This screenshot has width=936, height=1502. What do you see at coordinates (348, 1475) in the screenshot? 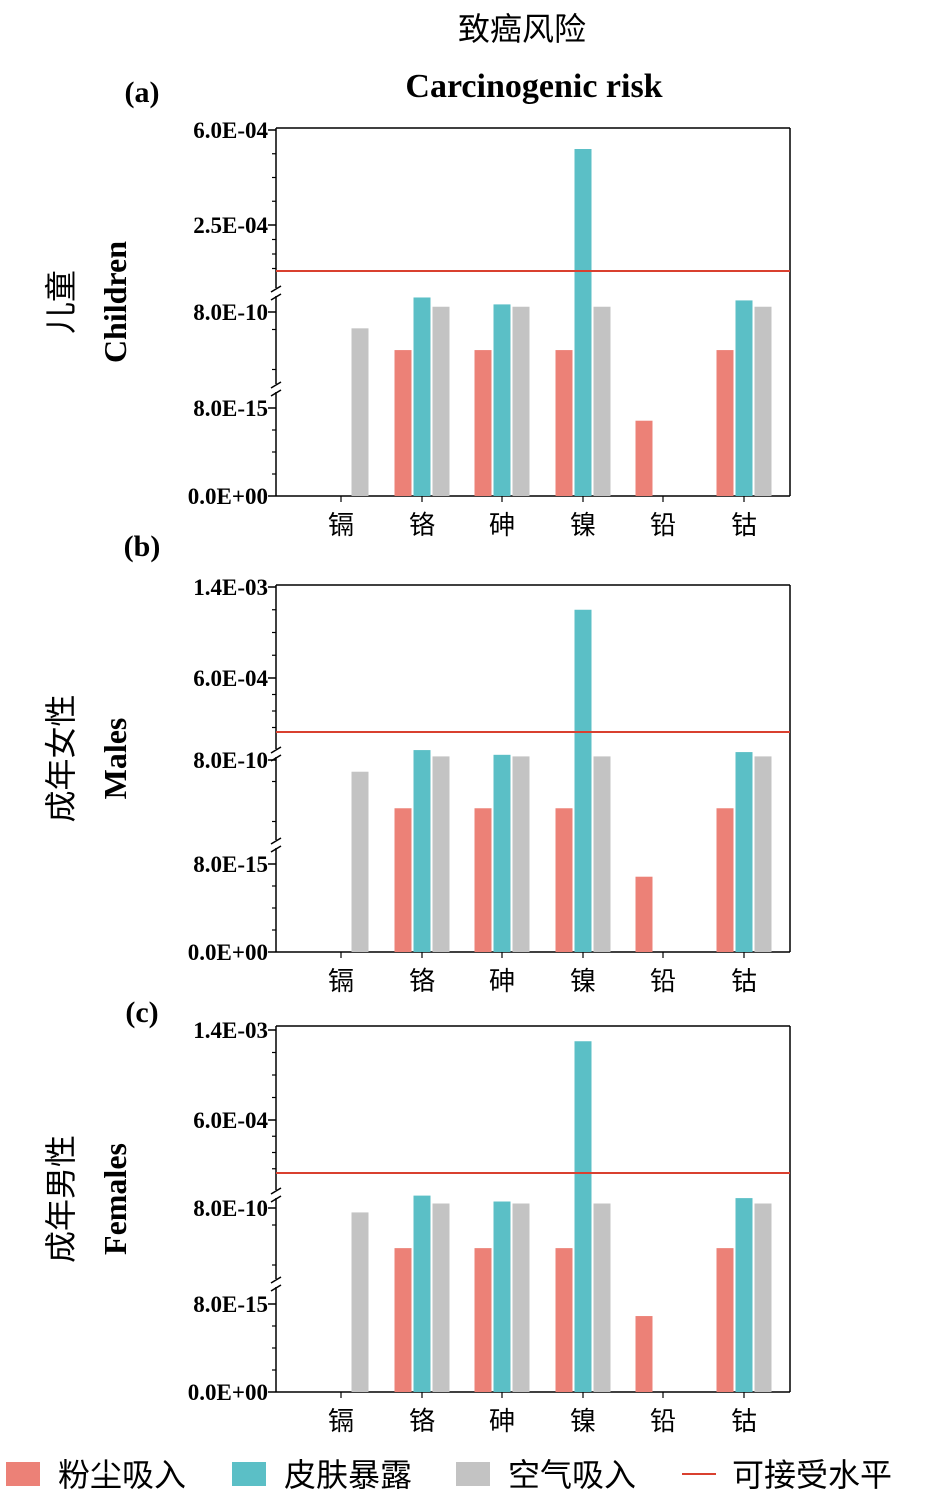
I see `legend-label-dermal: 皮肤暴露` at bounding box center [348, 1475].